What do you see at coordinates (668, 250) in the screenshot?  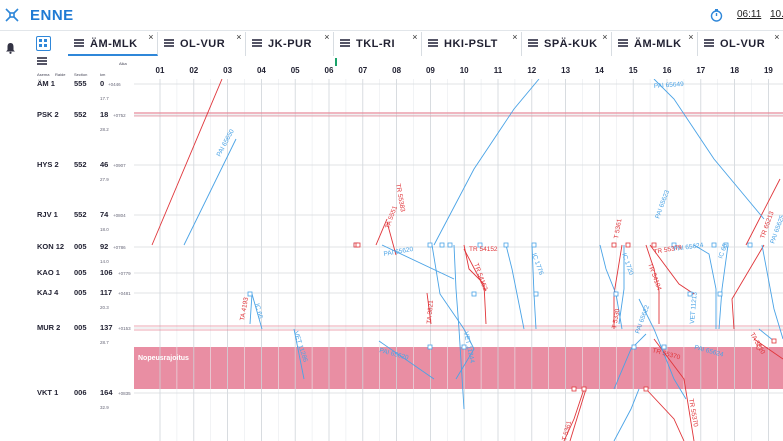 I see `train-label-red: TR 55379` at bounding box center [668, 250].